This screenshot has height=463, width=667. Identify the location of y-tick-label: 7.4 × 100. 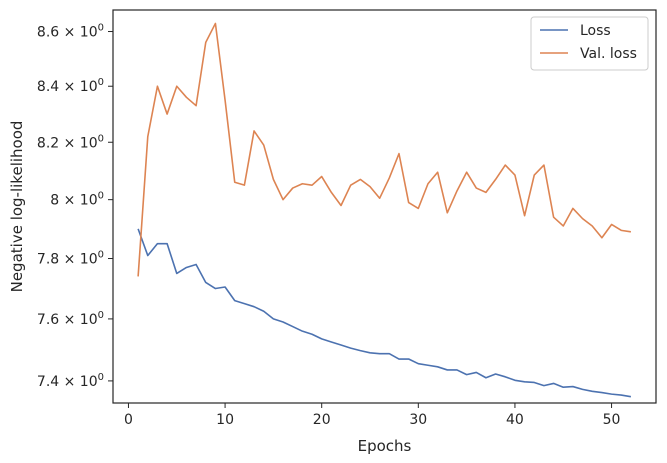
(70, 381).